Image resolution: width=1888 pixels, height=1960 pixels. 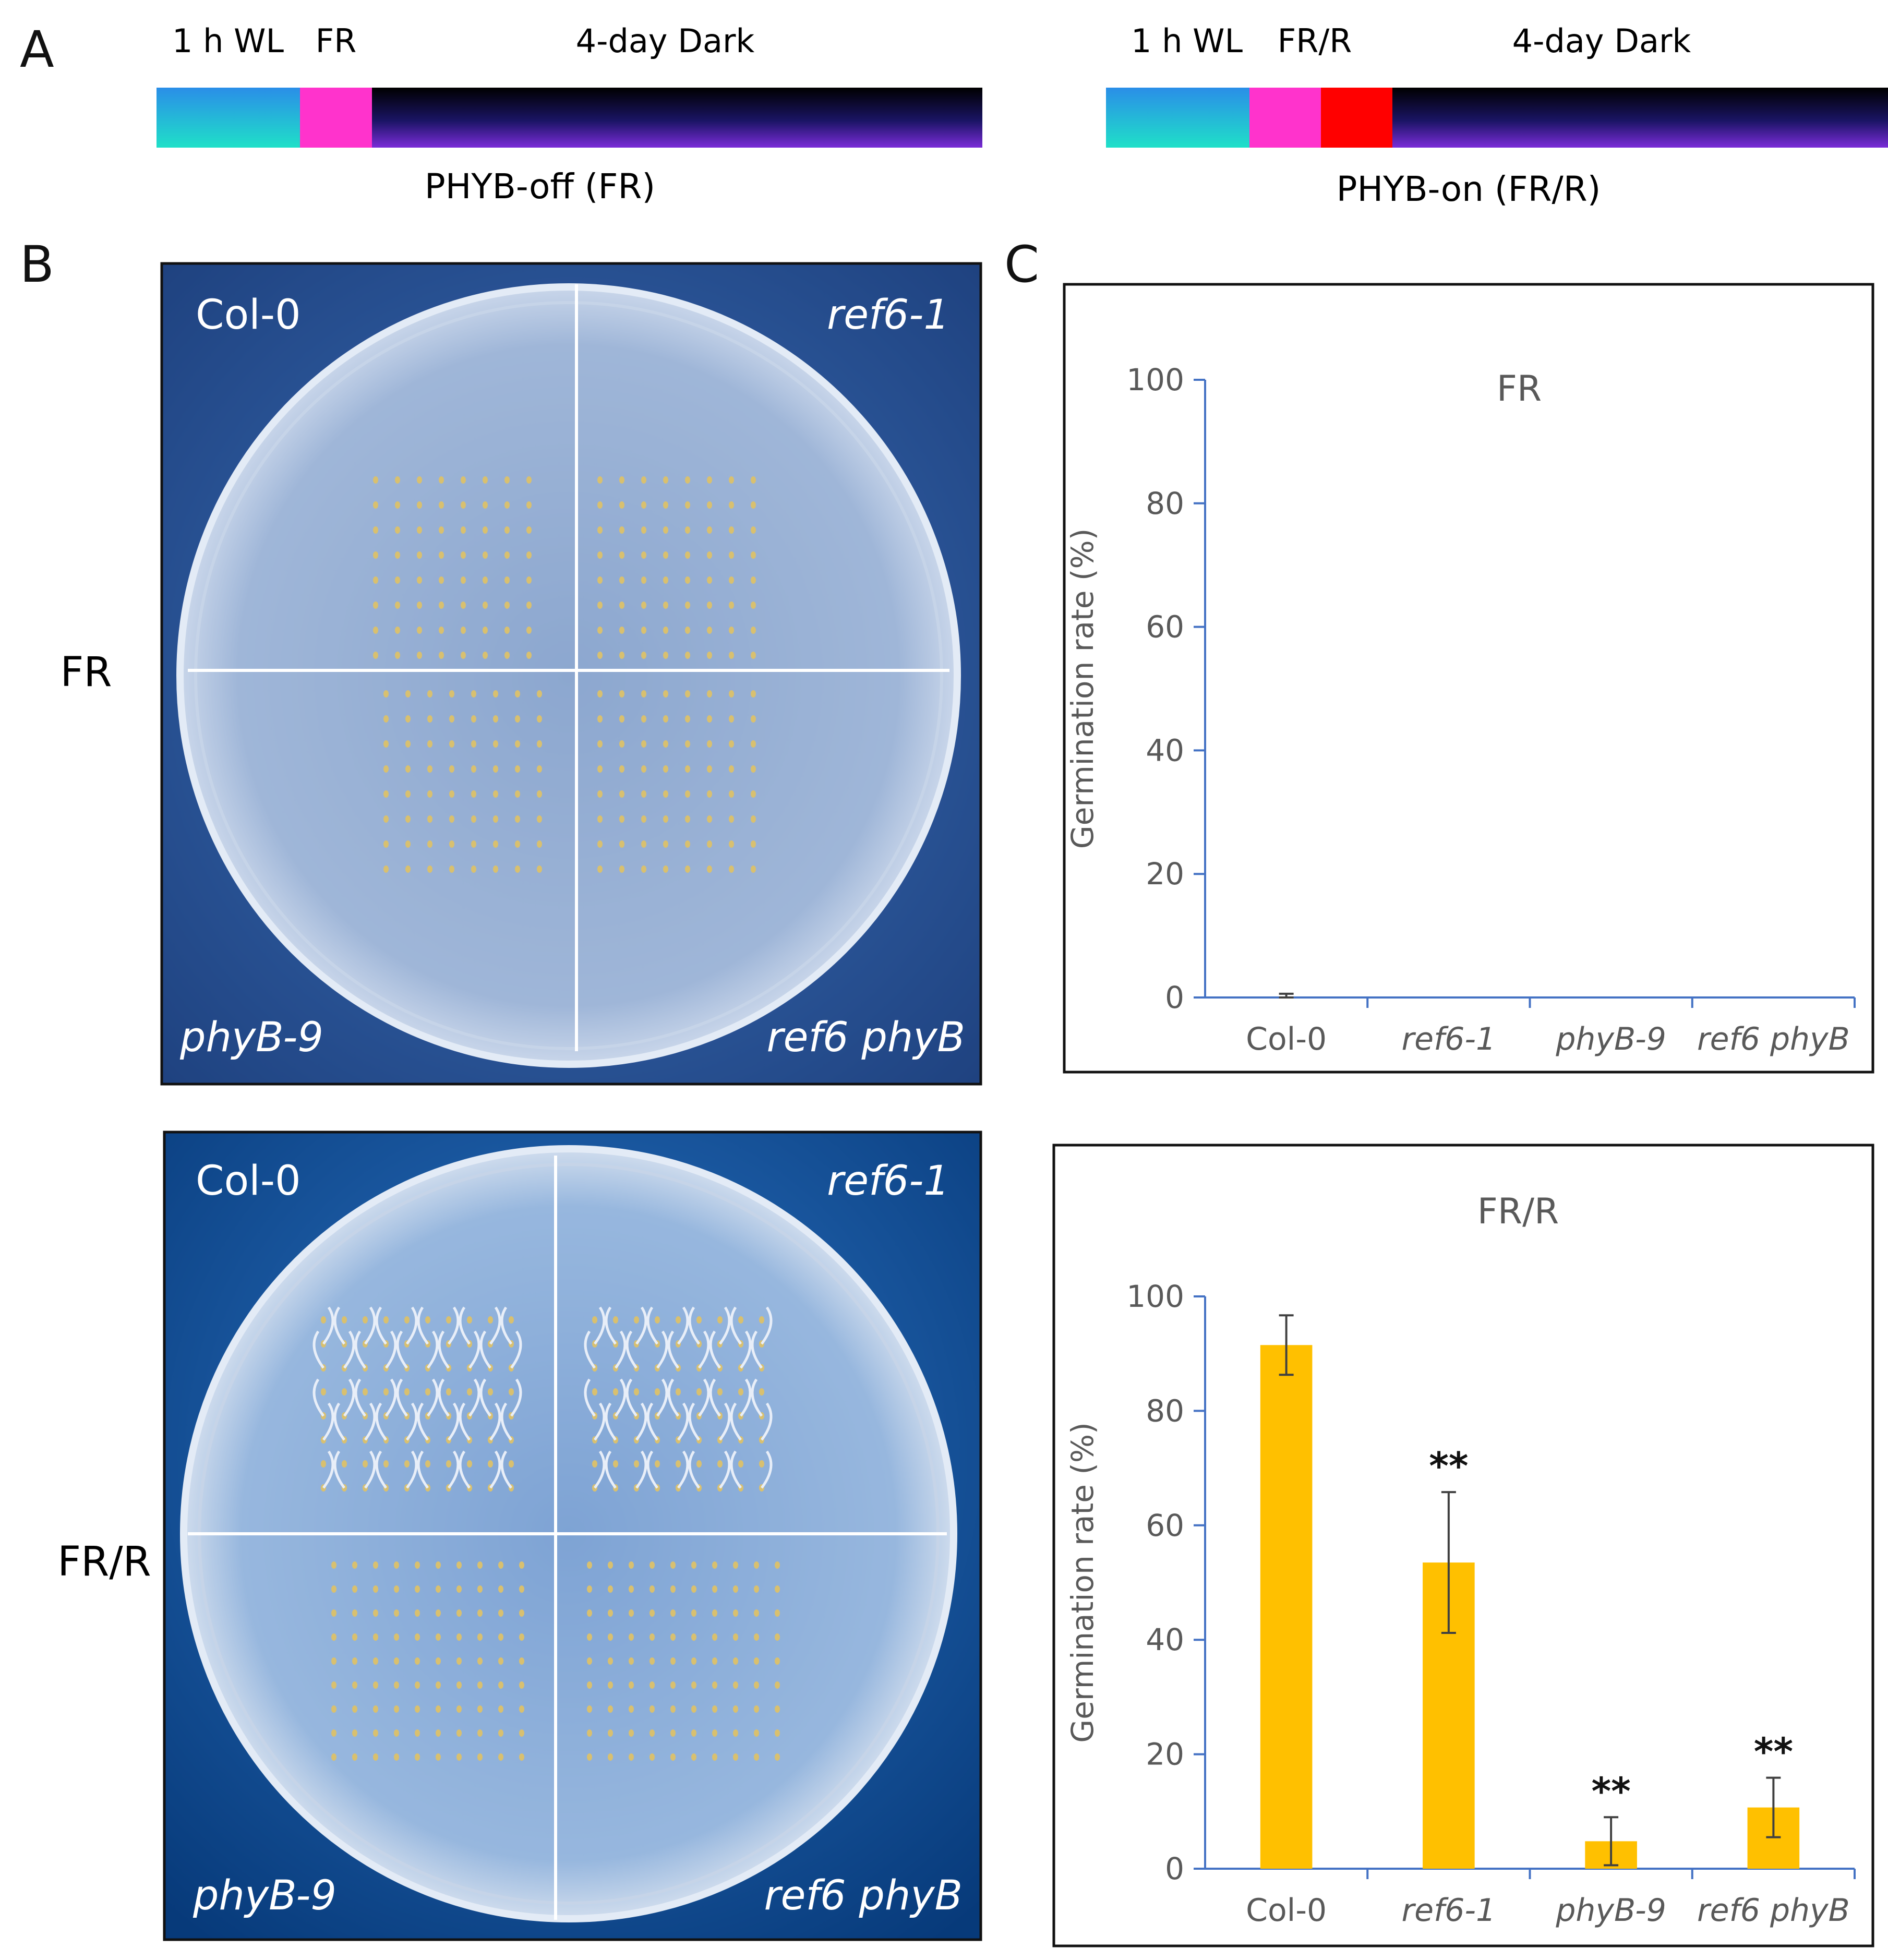 What do you see at coordinates (1357, 118) in the screenshot?
I see `red-segment` at bounding box center [1357, 118].